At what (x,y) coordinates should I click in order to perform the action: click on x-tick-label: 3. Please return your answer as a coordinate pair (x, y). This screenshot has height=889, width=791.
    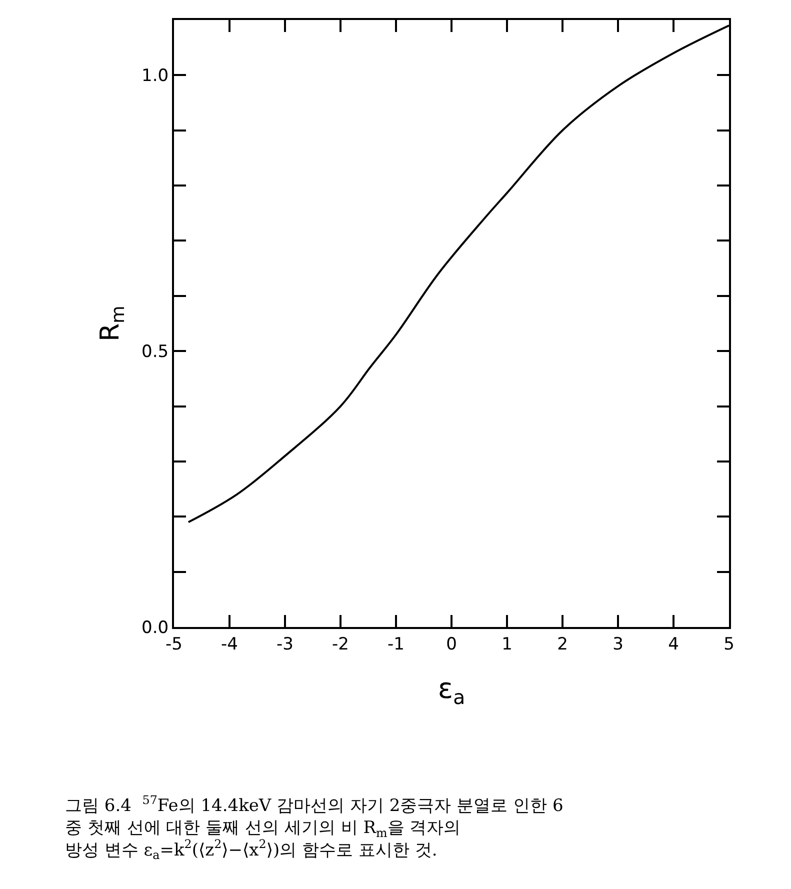
    Looking at the image, I should click on (618, 644).